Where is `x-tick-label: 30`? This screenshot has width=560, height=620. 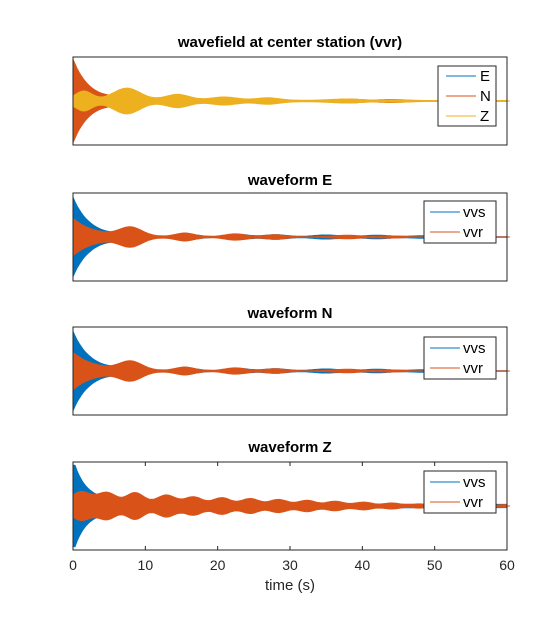 x-tick-label: 30 is located at coordinates (290, 565).